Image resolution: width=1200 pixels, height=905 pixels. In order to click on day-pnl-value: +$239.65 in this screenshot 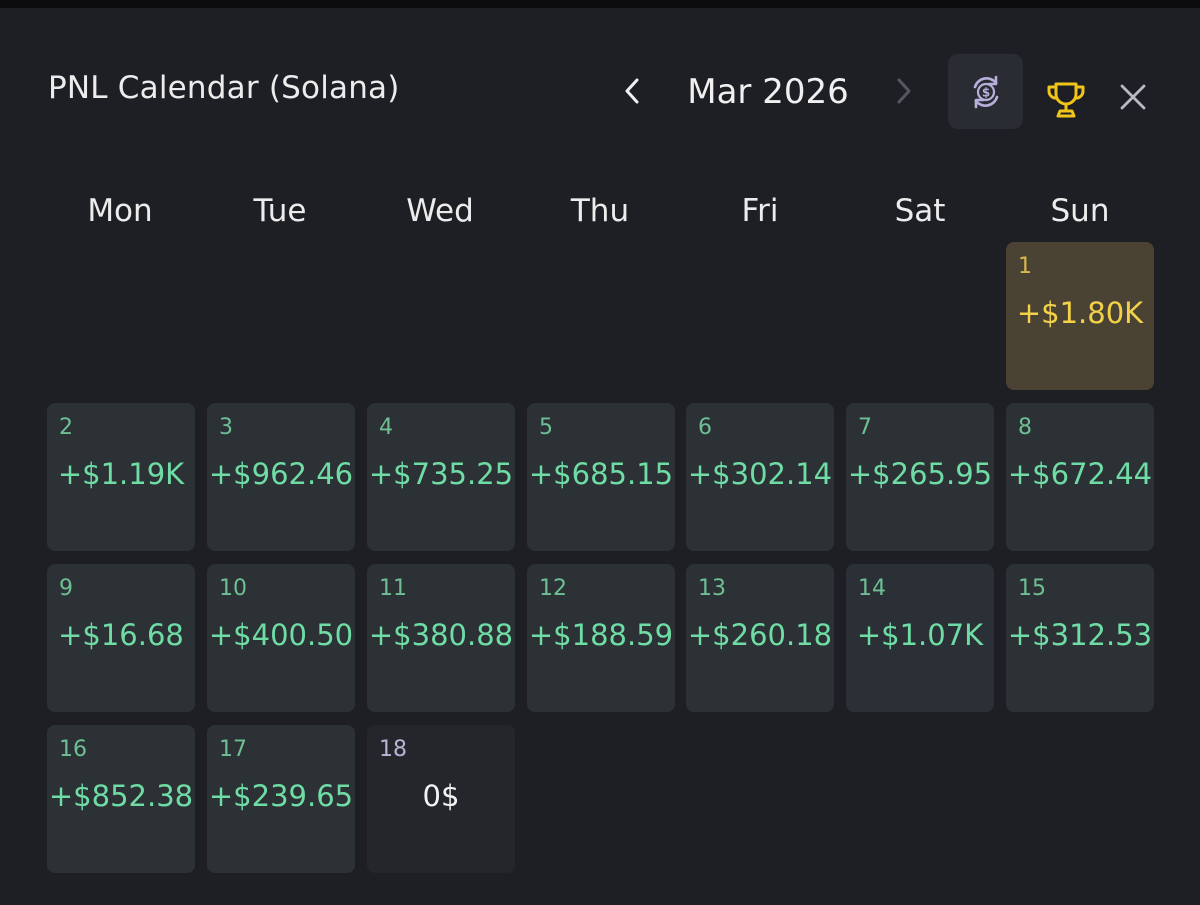, I will do `click(281, 796)`.